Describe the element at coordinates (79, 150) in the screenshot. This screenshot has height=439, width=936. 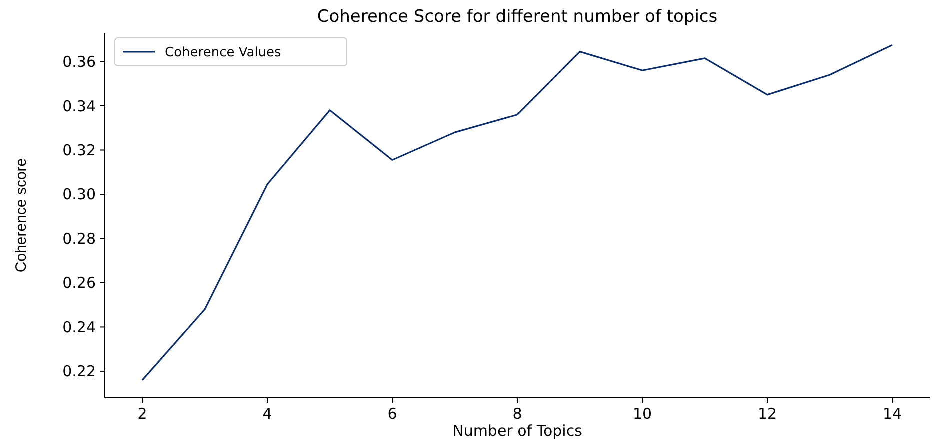
I see `y-tick-label: 0.32` at that location.